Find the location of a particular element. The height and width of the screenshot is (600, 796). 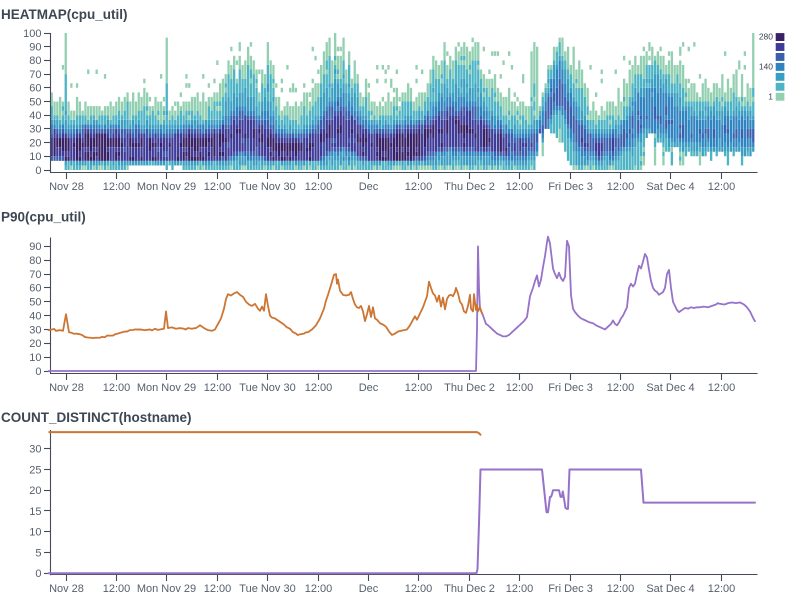

svg-text: 15 is located at coordinates (35, 512).